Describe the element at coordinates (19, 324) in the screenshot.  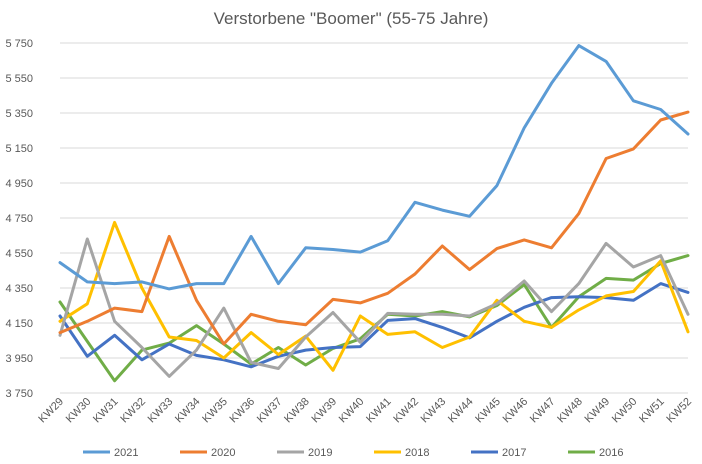
I see `y-tick-label: 4 150` at that location.